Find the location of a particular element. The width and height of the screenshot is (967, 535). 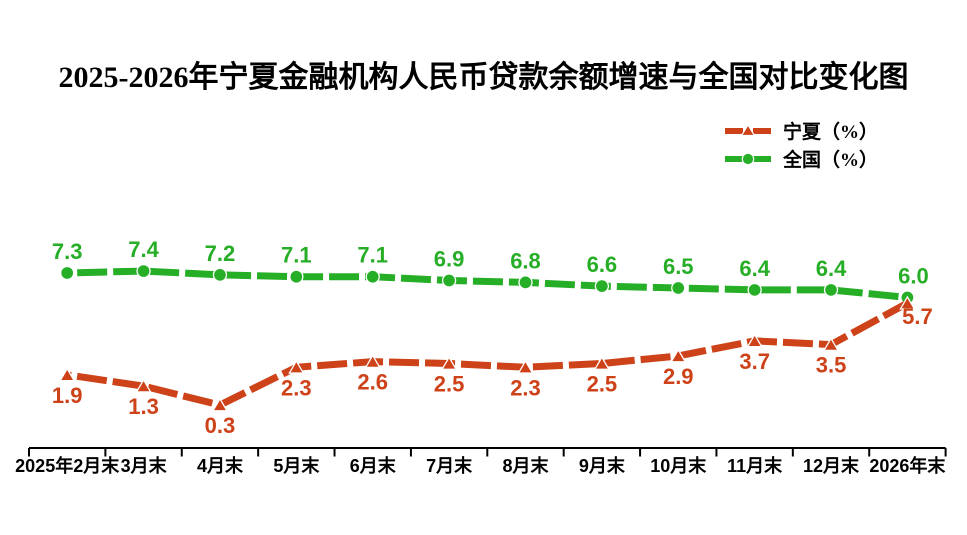

national-line-sample is located at coordinates (748, 159).